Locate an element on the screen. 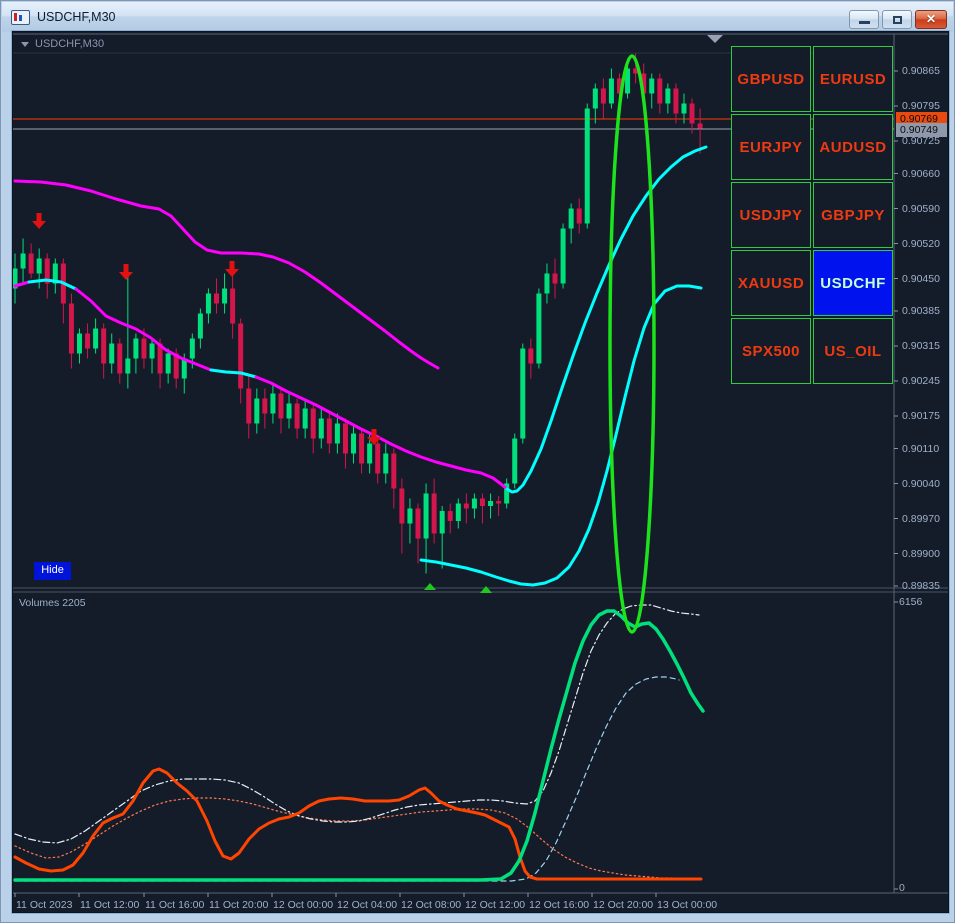 This screenshot has width=955, height=923. restore-button is located at coordinates (897, 19).